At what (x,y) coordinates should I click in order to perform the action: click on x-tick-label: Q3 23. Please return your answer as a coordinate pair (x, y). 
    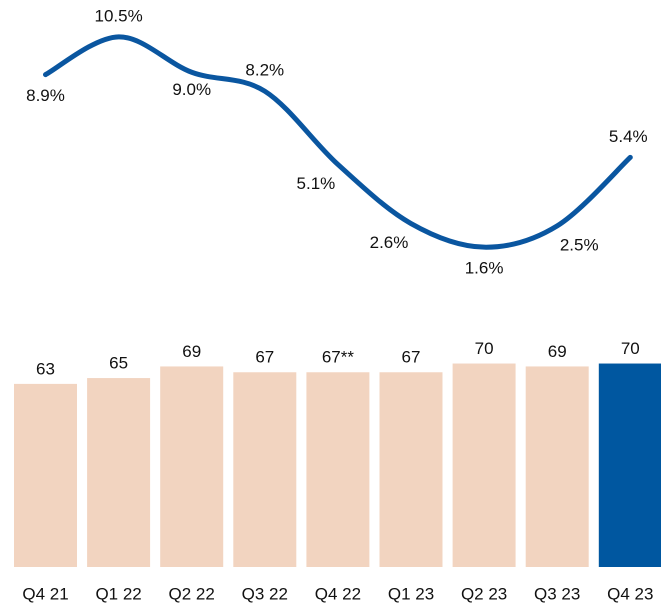
    Looking at the image, I should click on (557, 593).